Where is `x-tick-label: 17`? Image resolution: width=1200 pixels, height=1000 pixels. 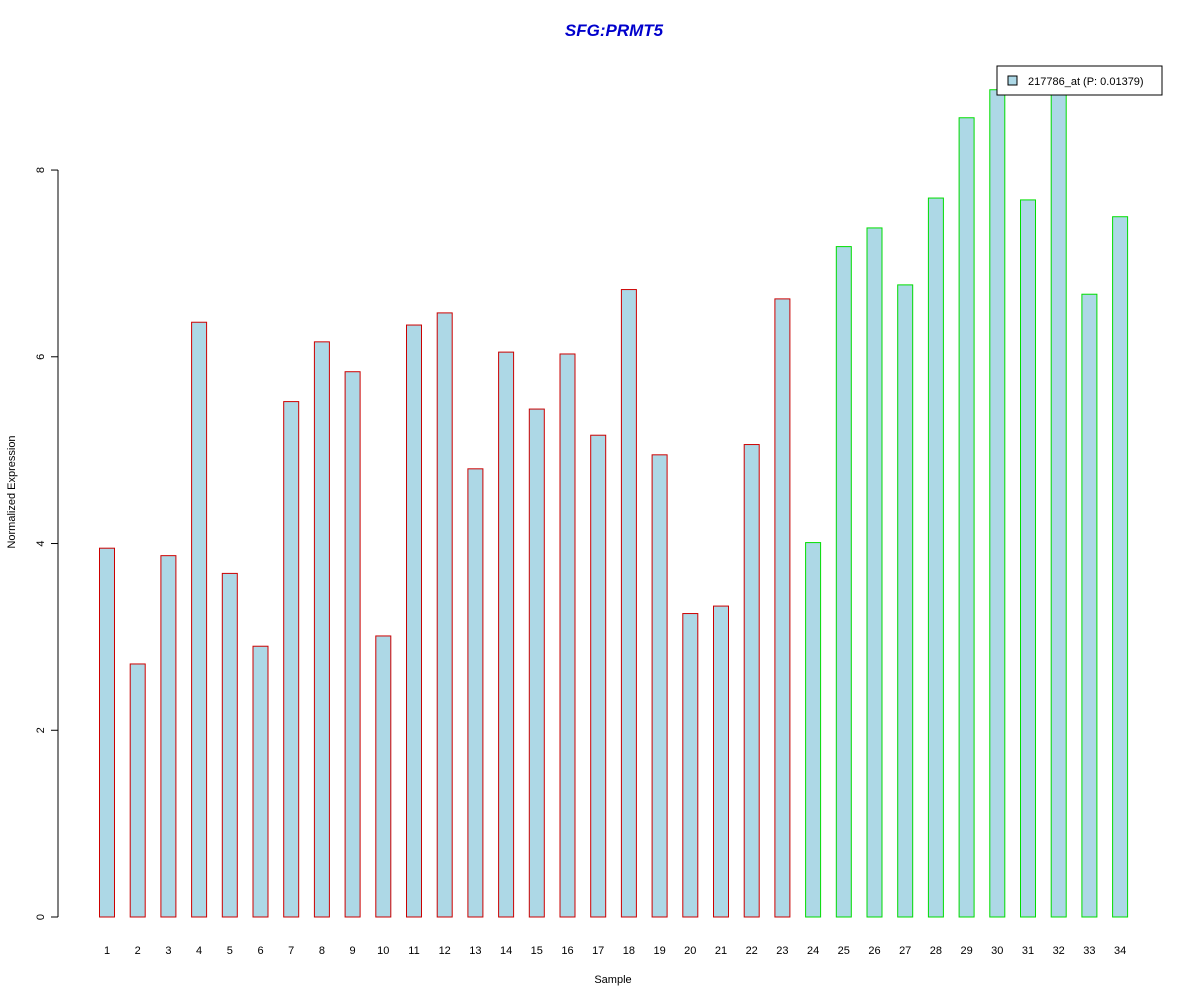 x-tick-label: 17 is located at coordinates (598, 951).